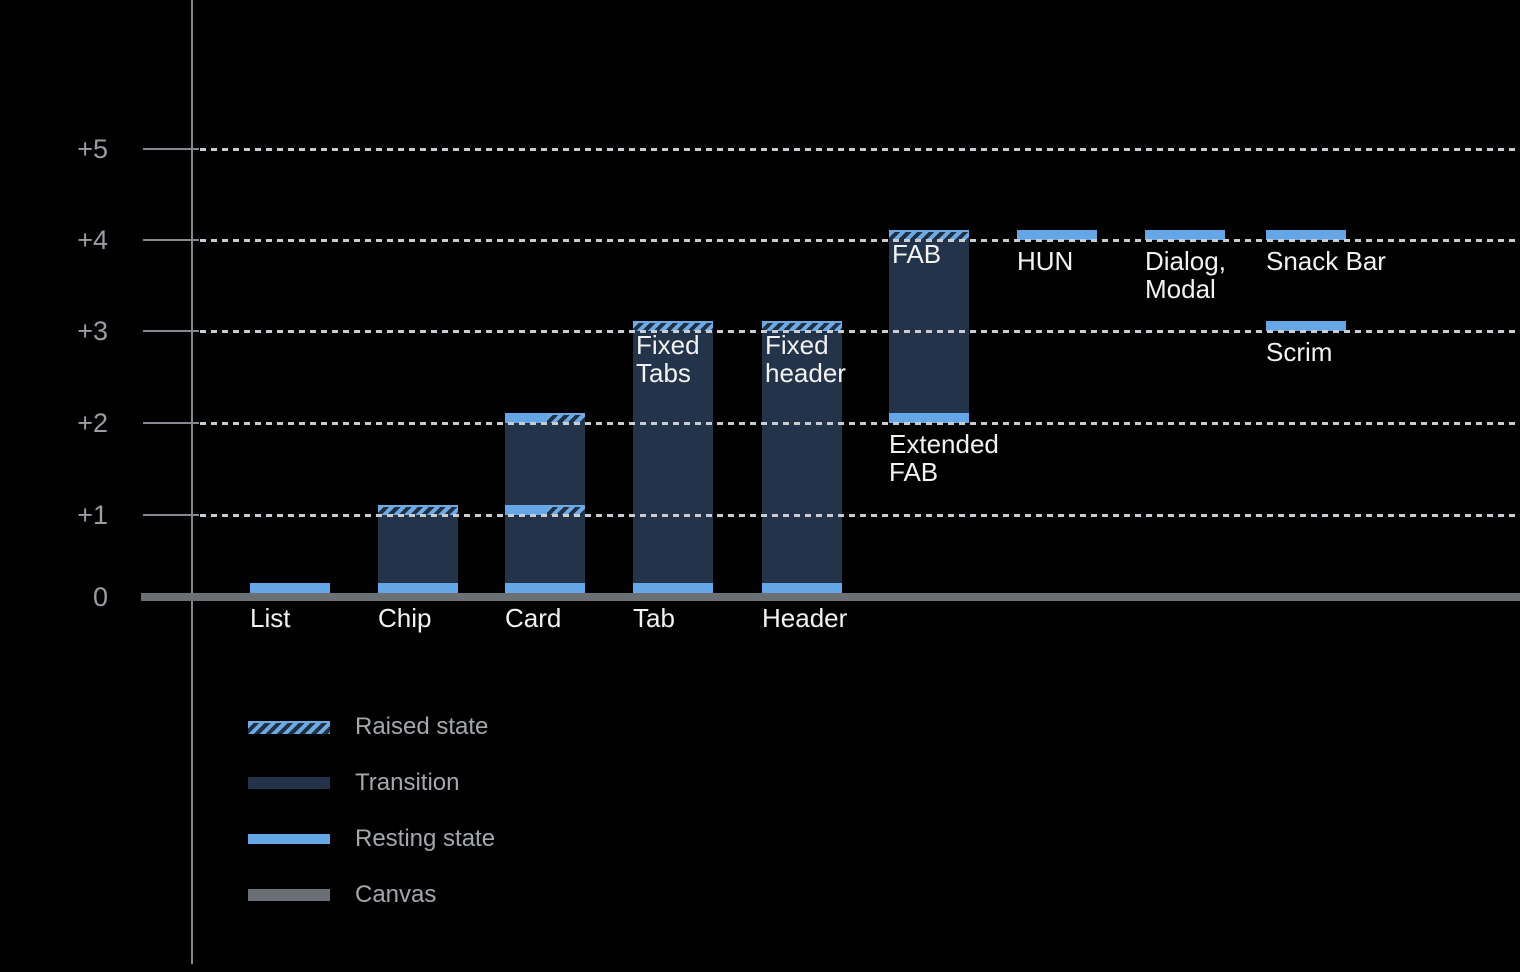  What do you see at coordinates (1180, 289) in the screenshot?
I see `bar-dialog-modal-below-label-line-1: Modal` at bounding box center [1180, 289].